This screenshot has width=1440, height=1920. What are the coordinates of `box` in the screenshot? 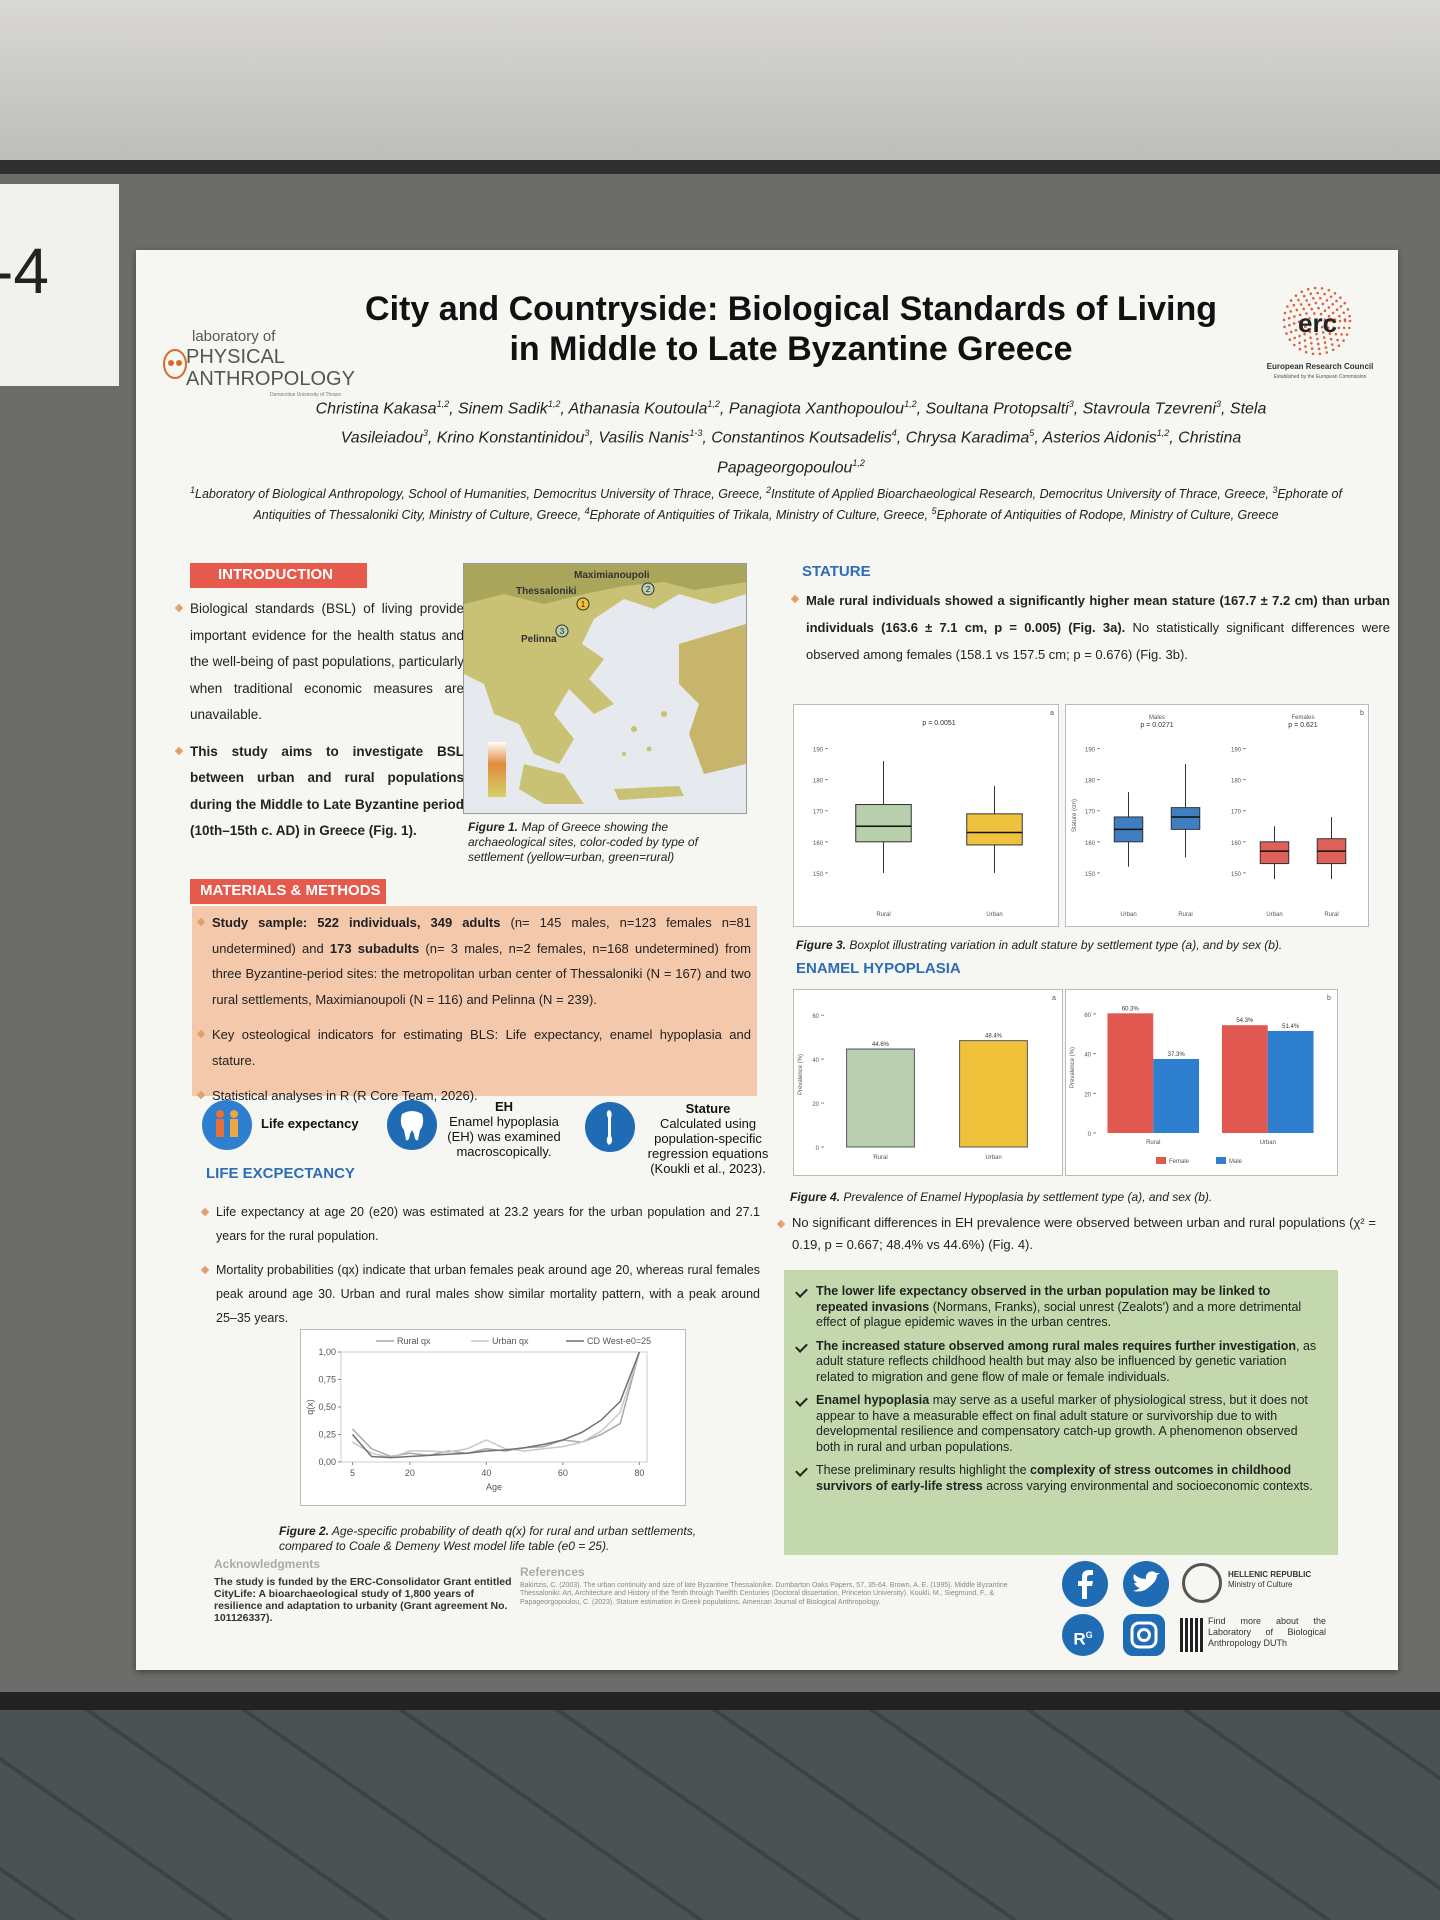 It's located at (994, 829).